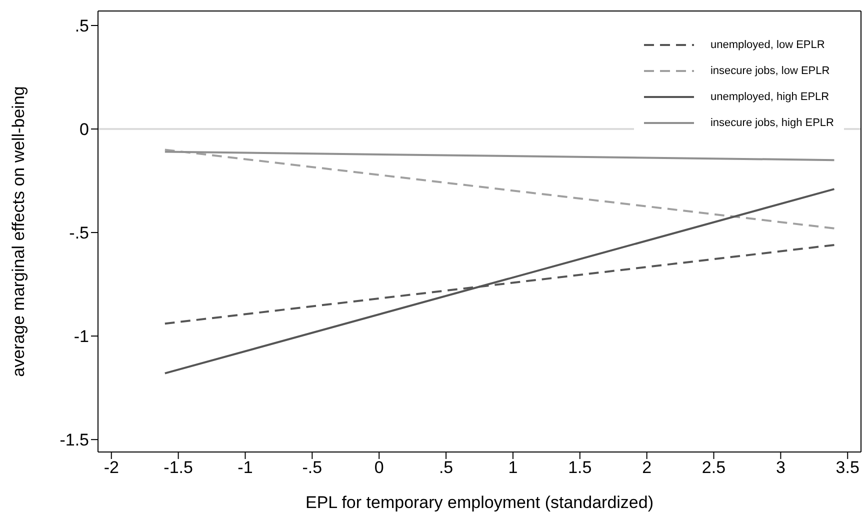 This screenshot has width=864, height=522. Describe the element at coordinates (379, 468) in the screenshot. I see `x-tick-label: 0` at that location.